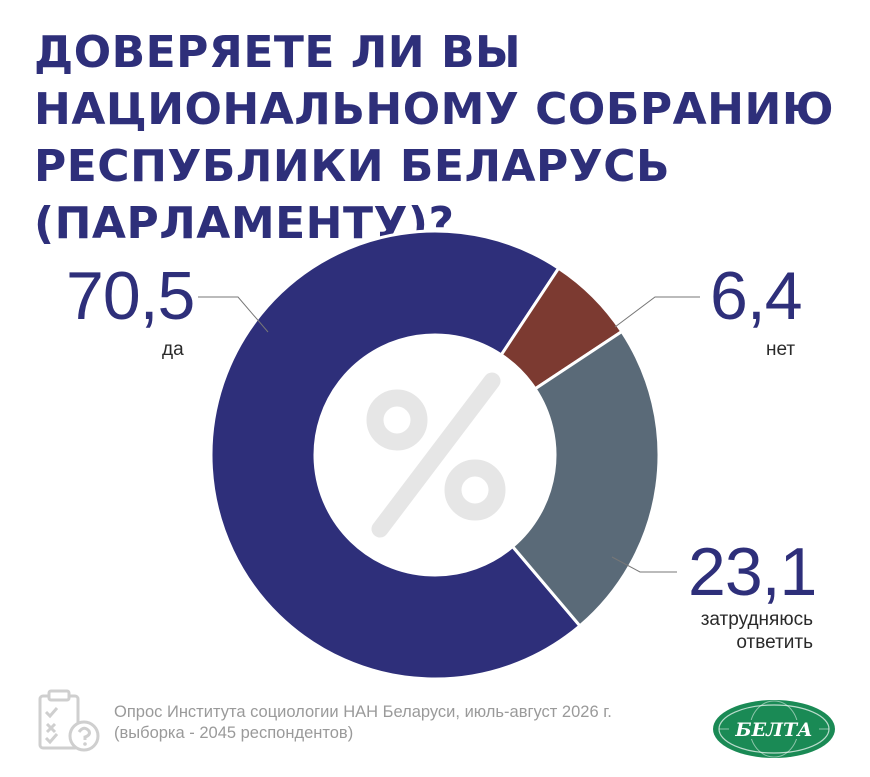  I want to click on leader-line-da, so click(233, 314).